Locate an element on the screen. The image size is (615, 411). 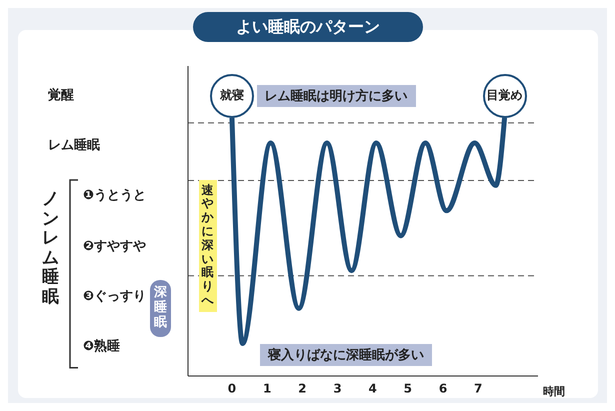
chart-title: よい睡眠のパターン is located at coordinates (308, 27).